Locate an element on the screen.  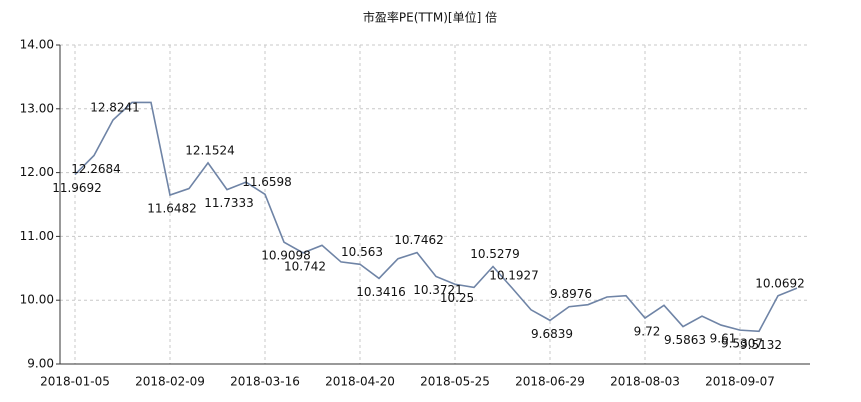
data-label: 10.9098 is located at coordinates (286, 256).